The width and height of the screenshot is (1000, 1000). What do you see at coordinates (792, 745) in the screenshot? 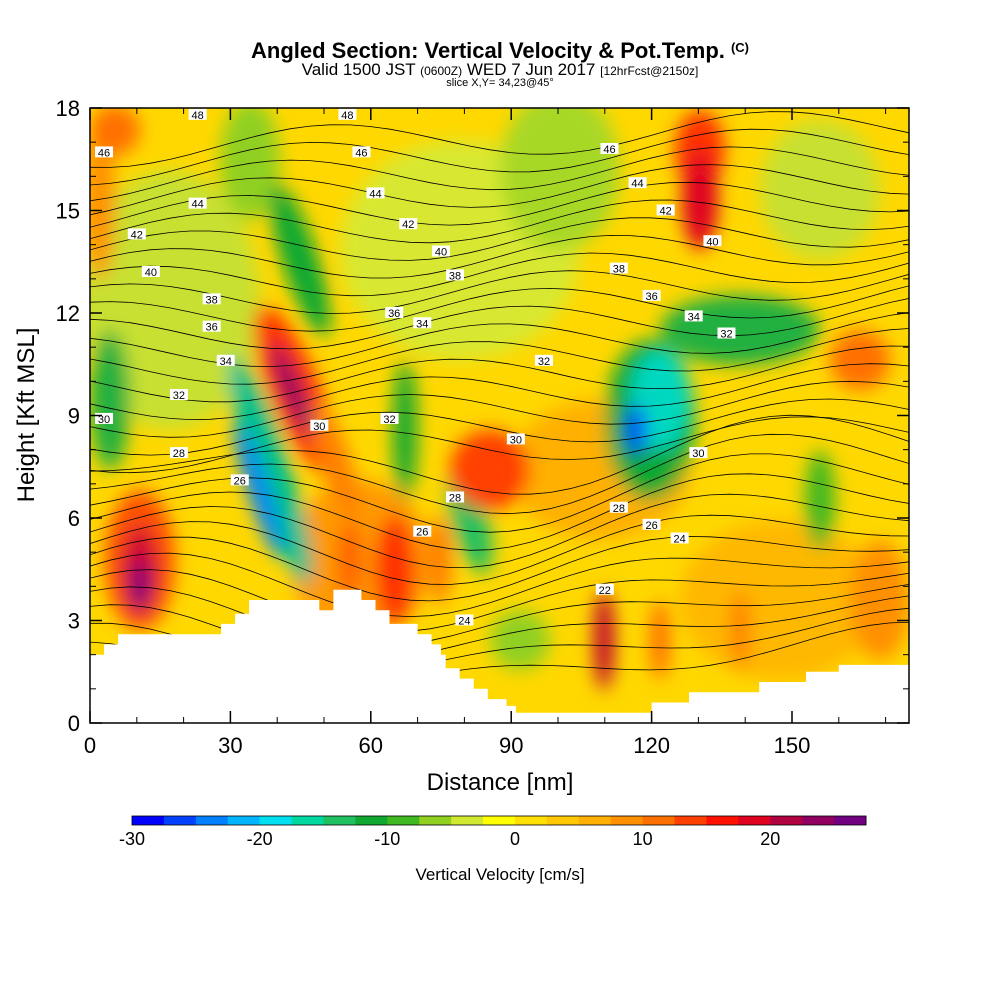
I see `x-tick-label: 150` at bounding box center [792, 745].